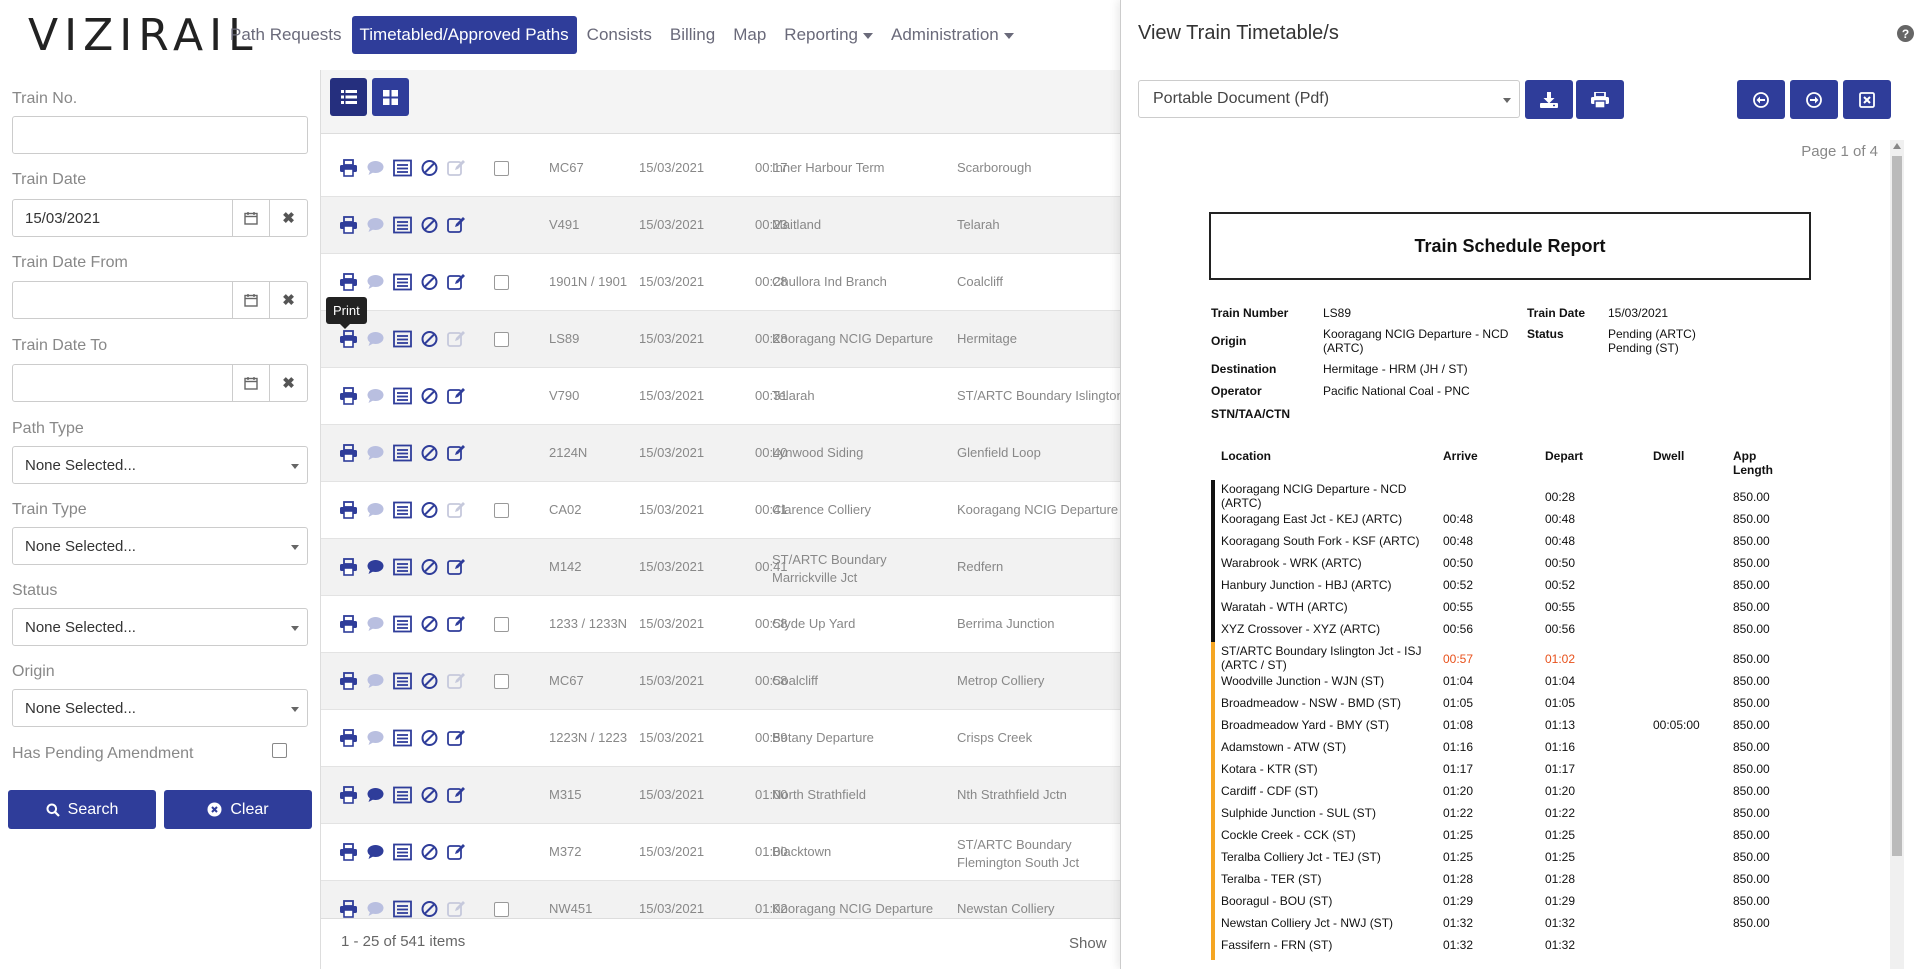 The height and width of the screenshot is (969, 1920). Describe the element at coordinates (1905, 33) in the screenshot. I see `help-icon: ?` at that location.